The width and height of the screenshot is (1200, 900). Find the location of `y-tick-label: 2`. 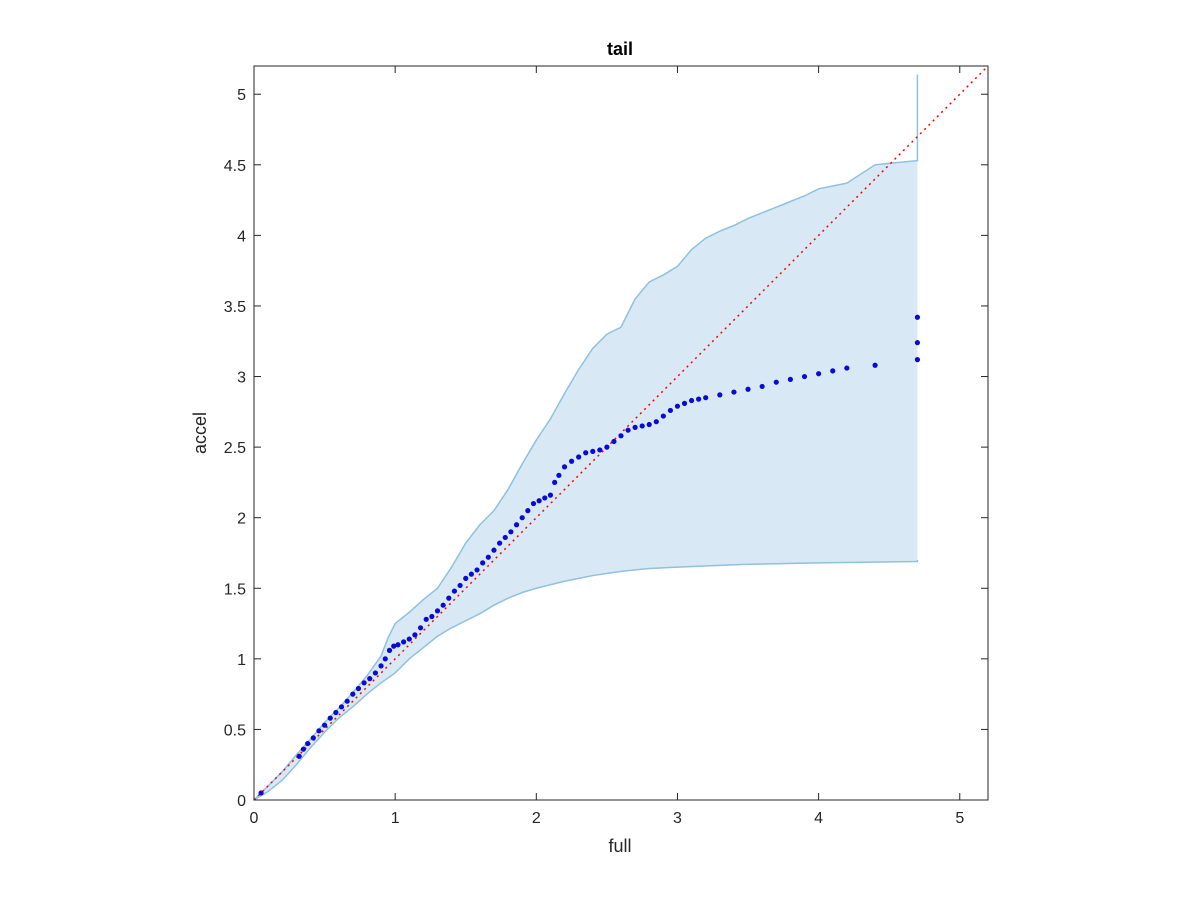

y-tick-label: 2 is located at coordinates (241, 519).